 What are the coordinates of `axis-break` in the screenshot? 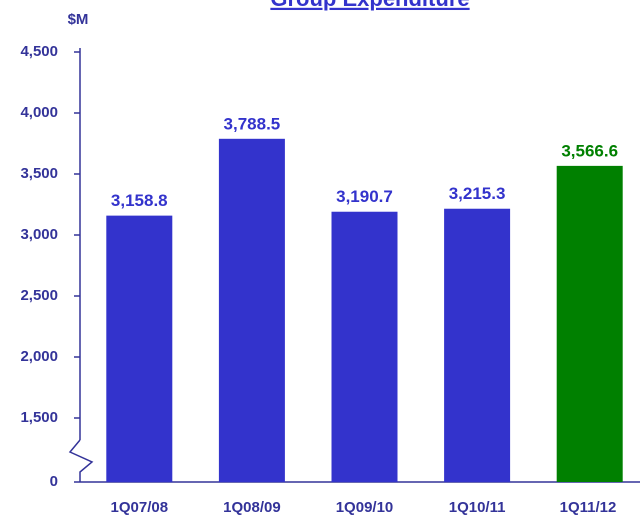 It's located at (81, 460).